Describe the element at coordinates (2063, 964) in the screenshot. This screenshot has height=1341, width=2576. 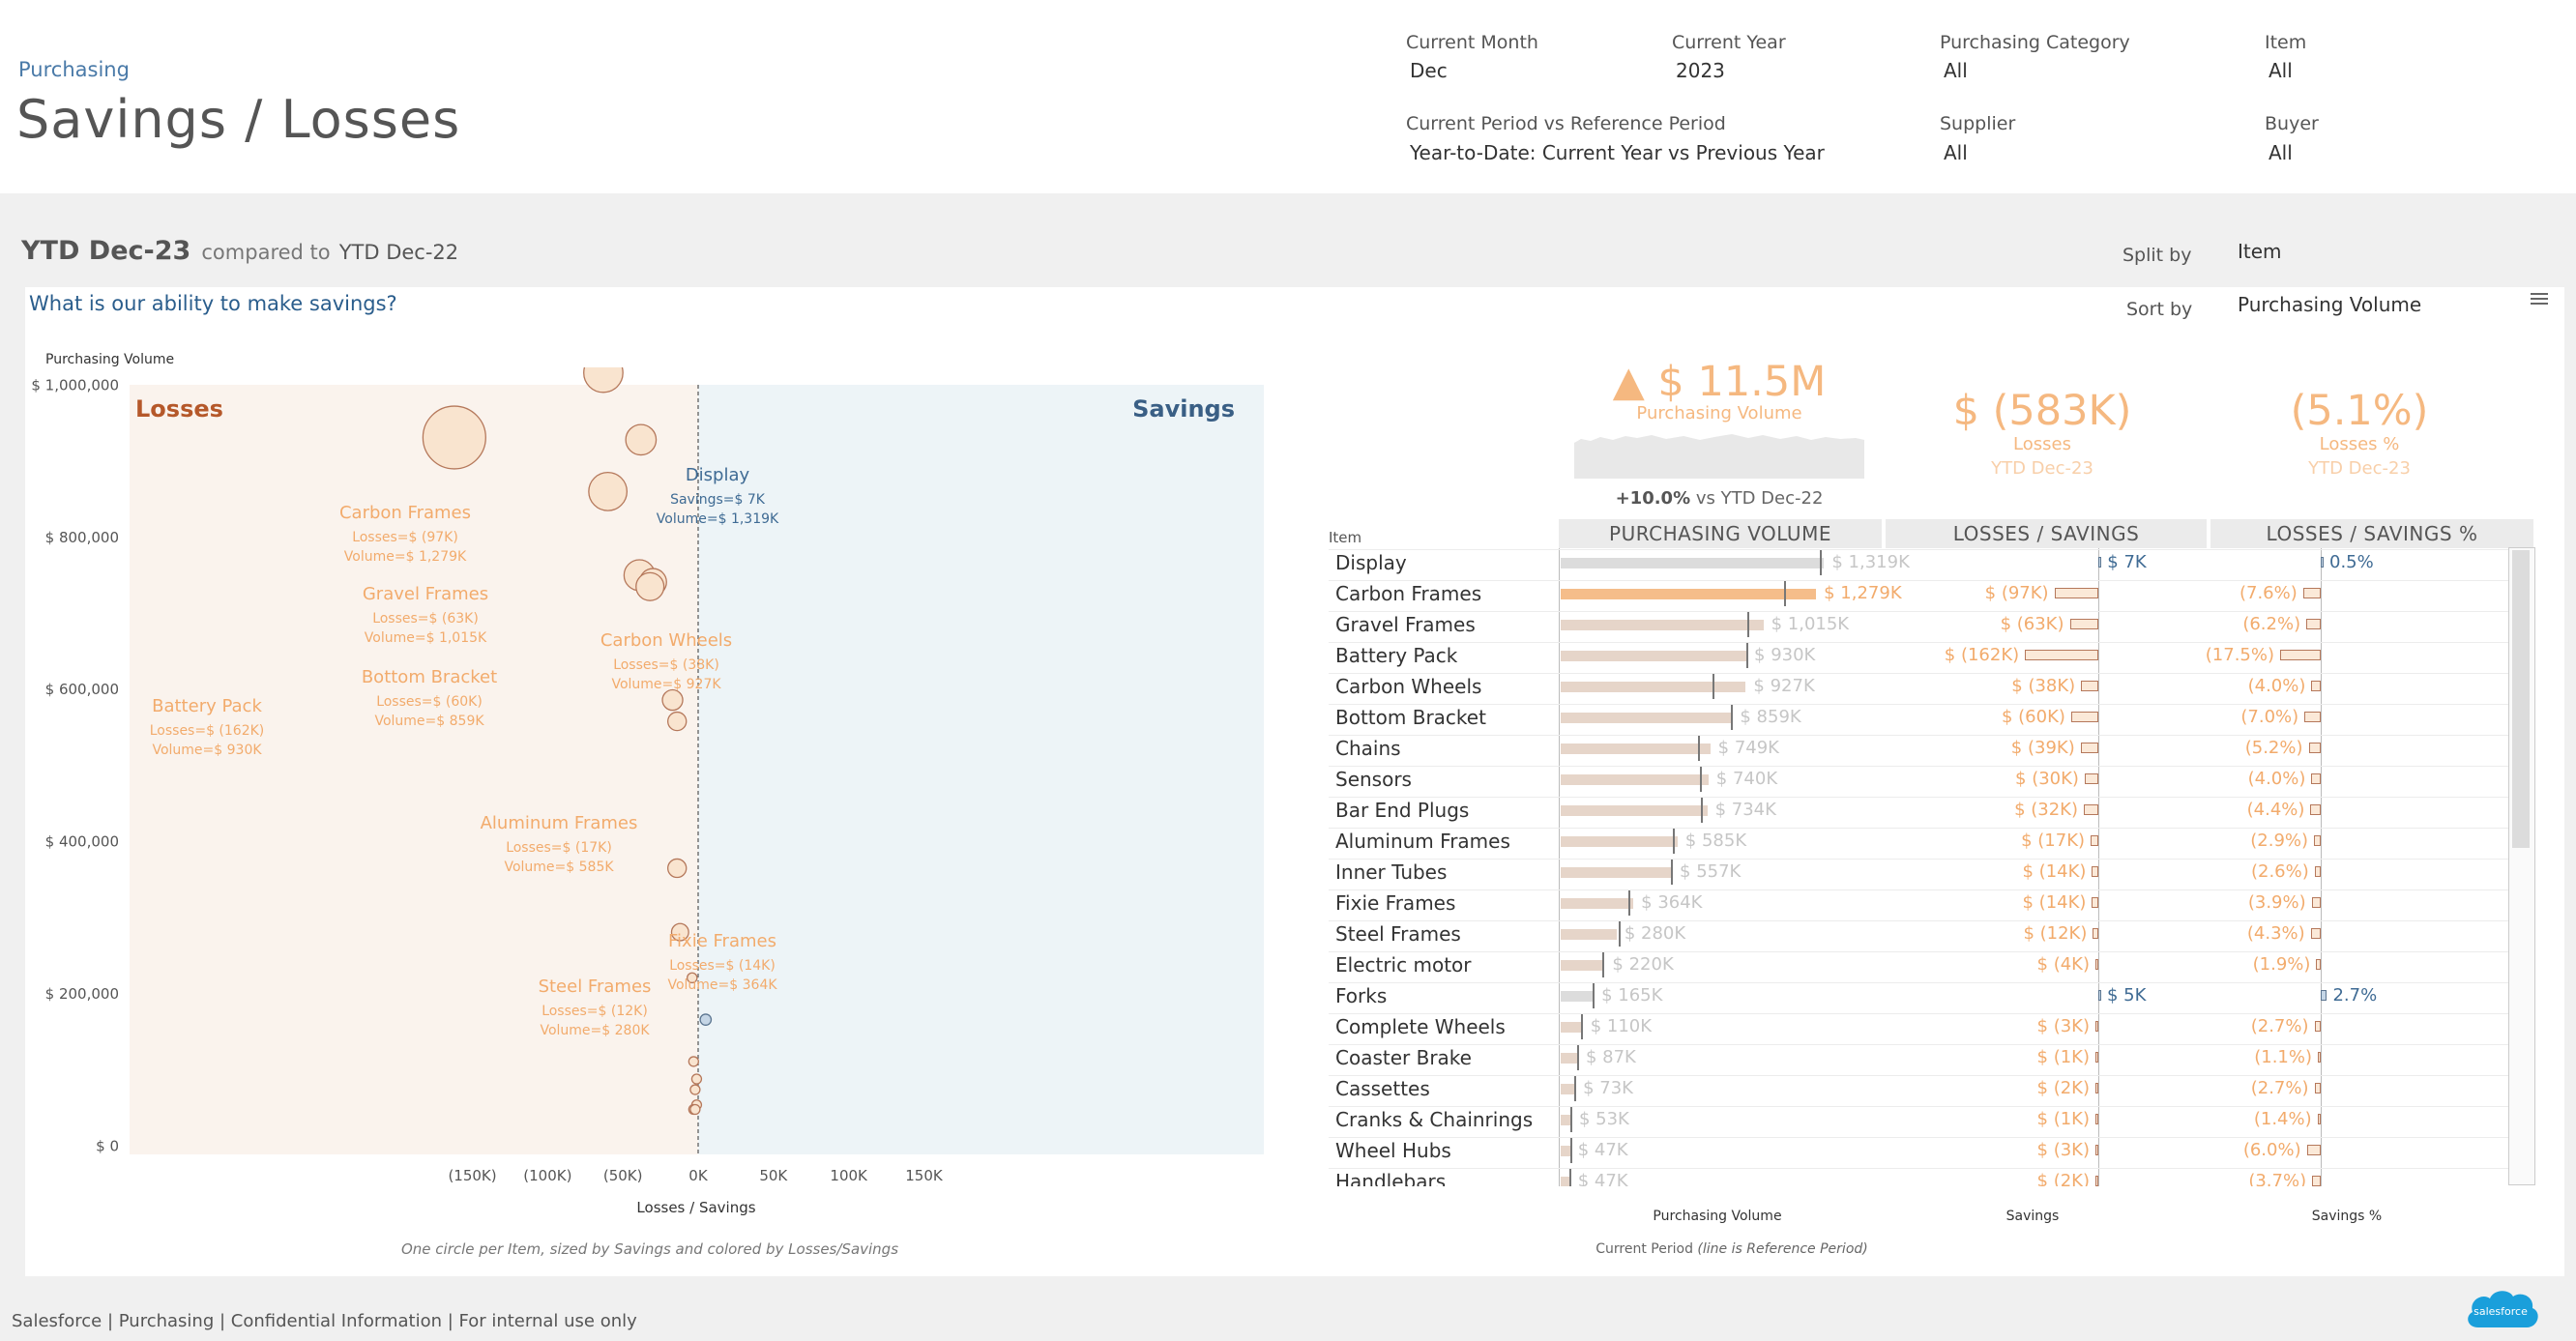
I see `losses-label: $ (4K)` at that location.